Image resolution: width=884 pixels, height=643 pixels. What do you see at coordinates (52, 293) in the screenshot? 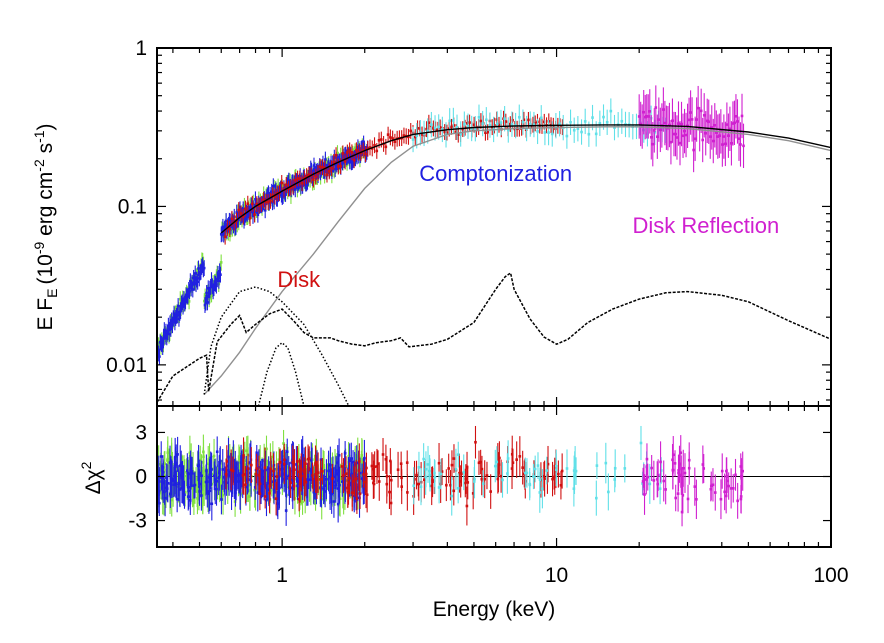
I see `ylabel-sub: E` at bounding box center [52, 293].